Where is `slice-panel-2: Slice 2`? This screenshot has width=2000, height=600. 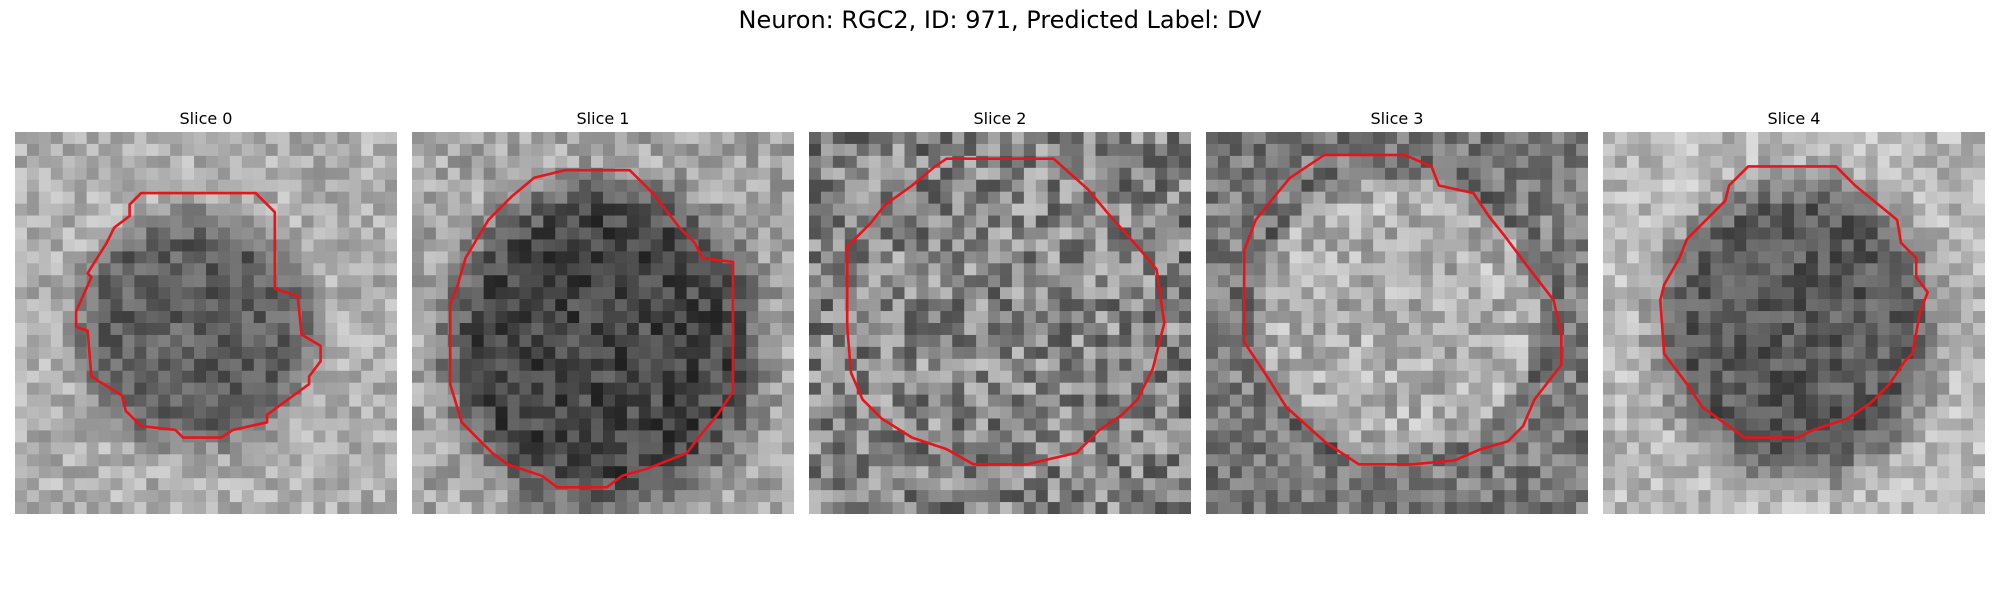 slice-panel-2: Slice 2 is located at coordinates (1000, 310).